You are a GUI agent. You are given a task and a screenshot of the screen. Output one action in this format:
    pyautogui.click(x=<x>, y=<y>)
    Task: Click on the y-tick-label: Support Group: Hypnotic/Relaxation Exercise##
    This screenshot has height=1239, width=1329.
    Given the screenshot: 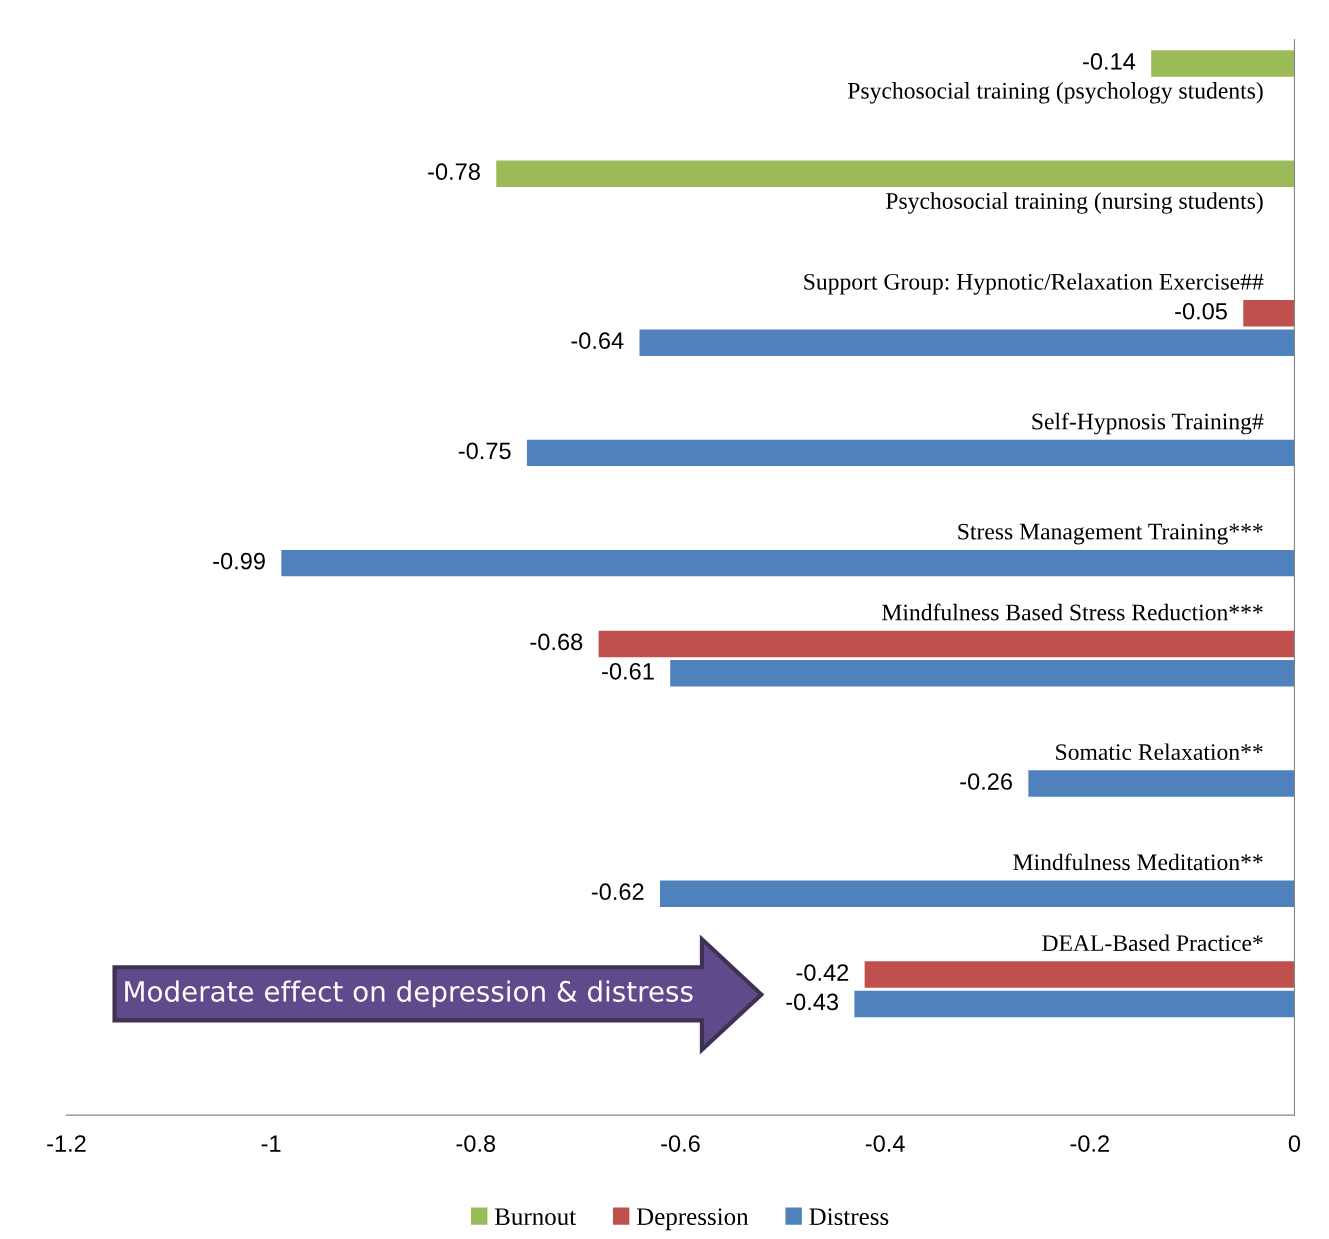 What is the action you would take?
    pyautogui.click(x=1034, y=284)
    